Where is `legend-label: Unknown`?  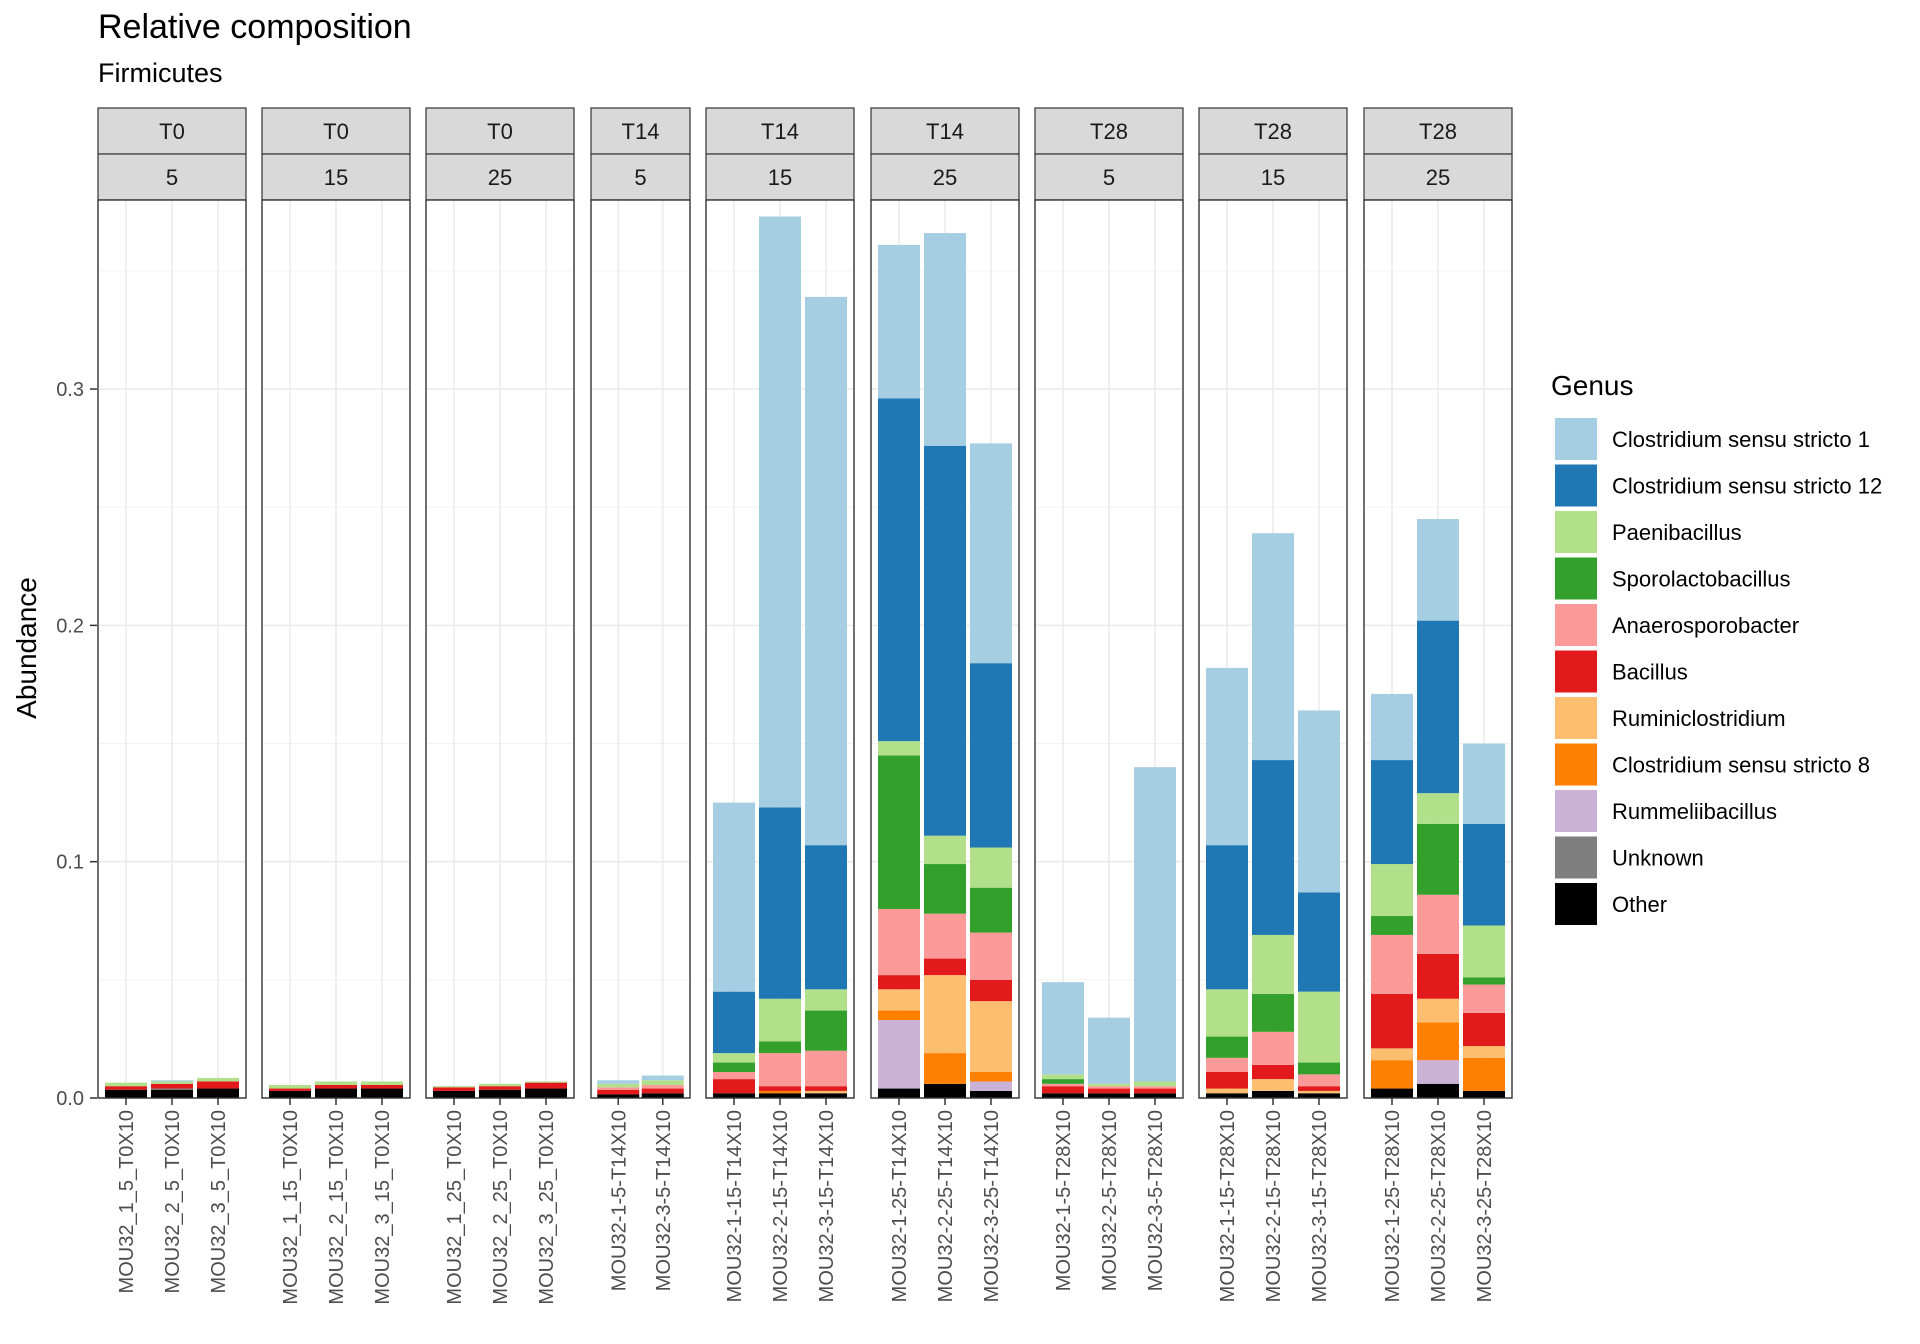 legend-label: Unknown is located at coordinates (1658, 858).